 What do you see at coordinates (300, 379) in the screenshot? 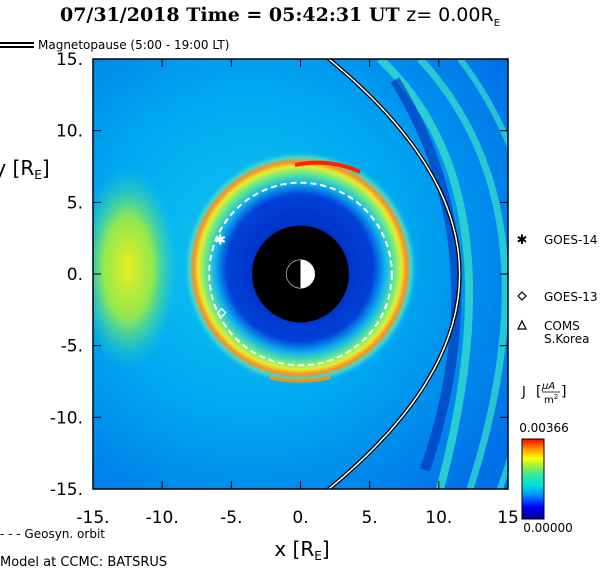
I see `current-peak-south` at bounding box center [300, 379].